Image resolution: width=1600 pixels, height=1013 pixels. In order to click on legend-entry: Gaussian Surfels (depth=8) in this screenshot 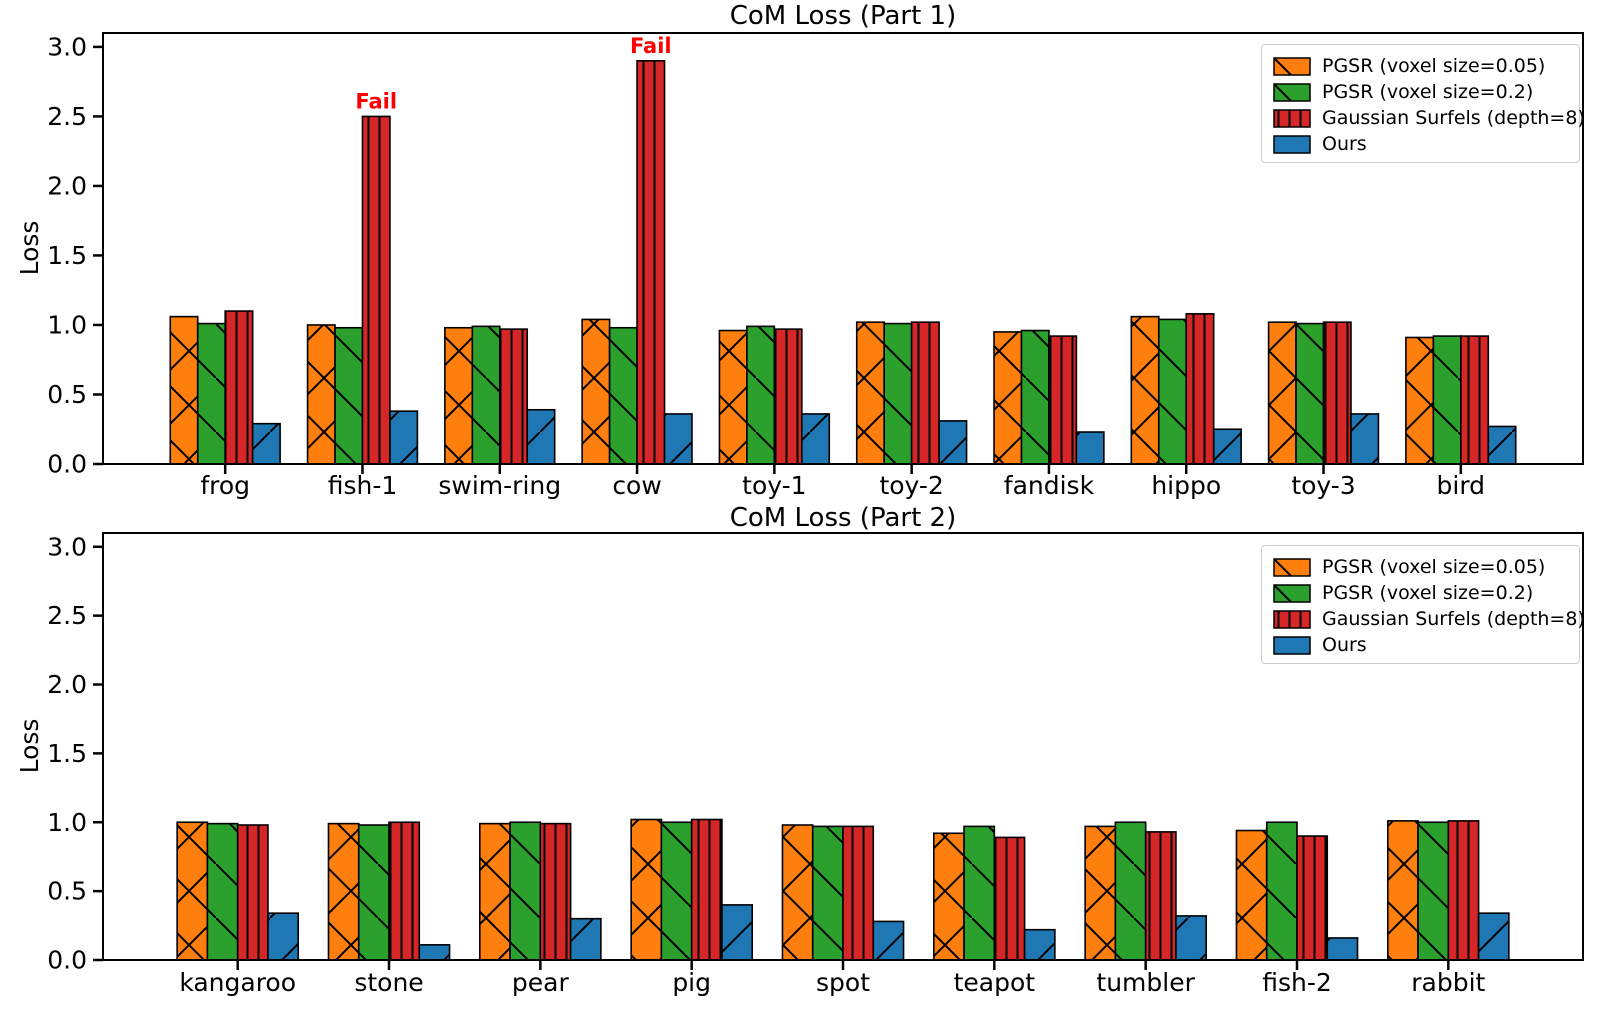, I will do `click(1429, 118)`.